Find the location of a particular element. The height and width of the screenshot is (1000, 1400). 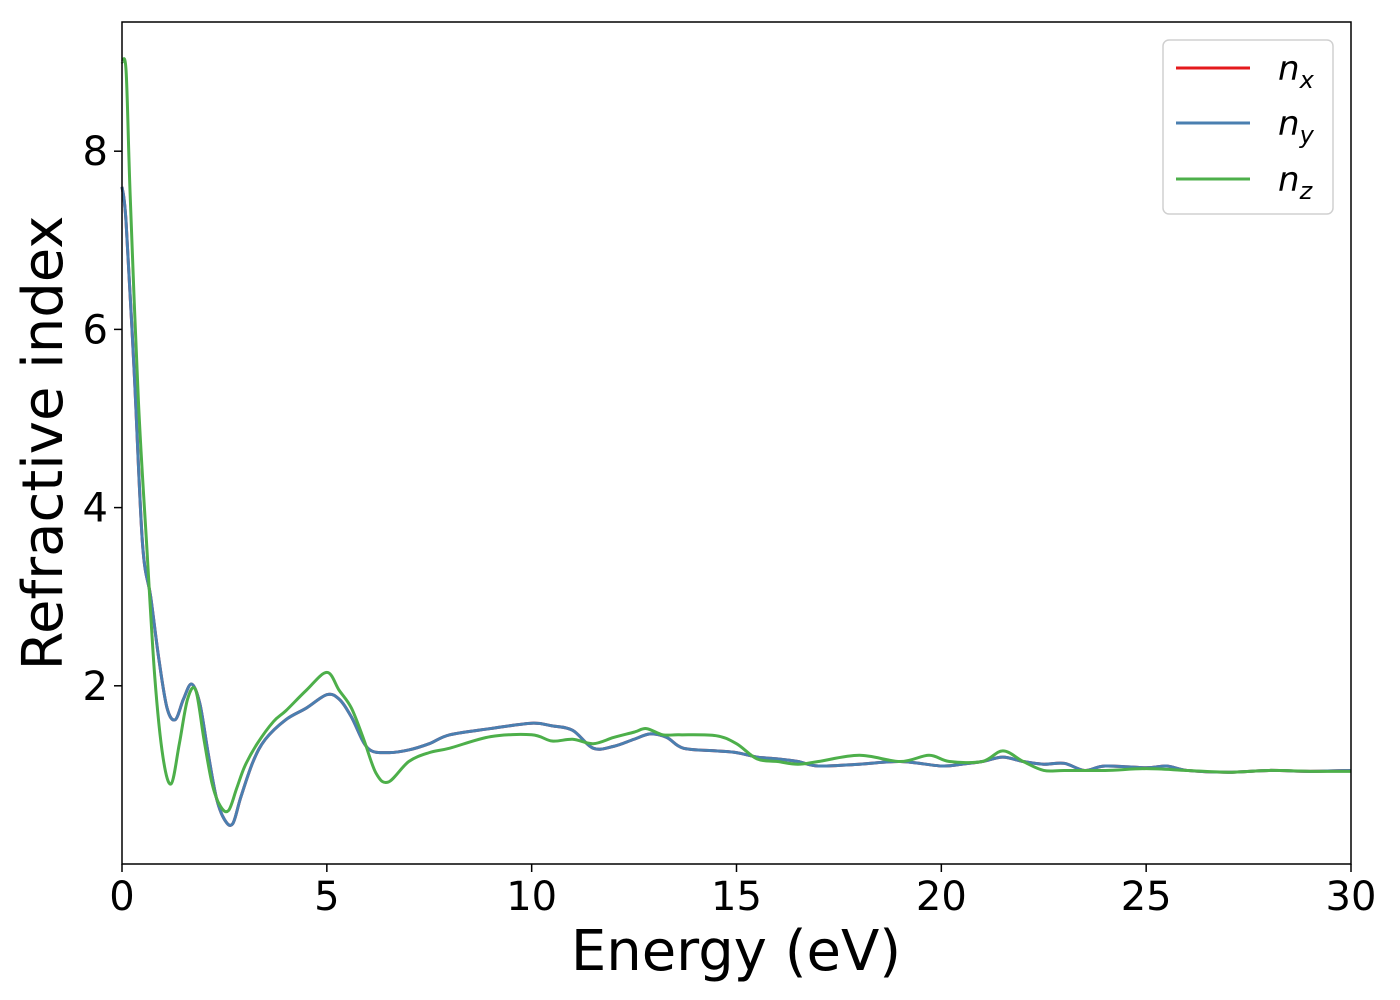

legend-box is located at coordinates (1248, 127).